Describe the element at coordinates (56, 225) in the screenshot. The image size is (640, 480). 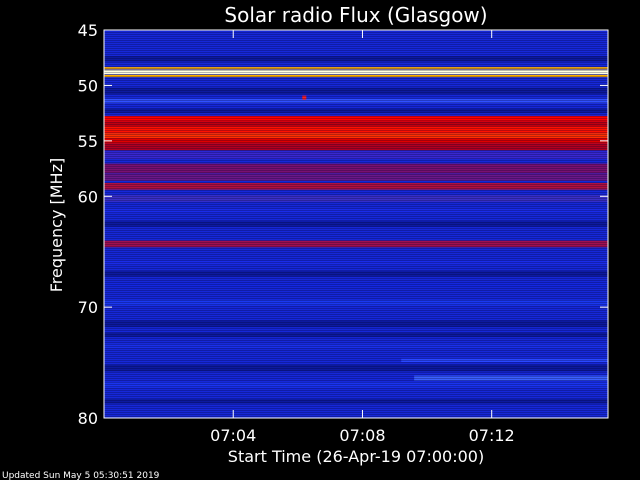
I see `y-axis-title: Frequency [MHz]` at that location.